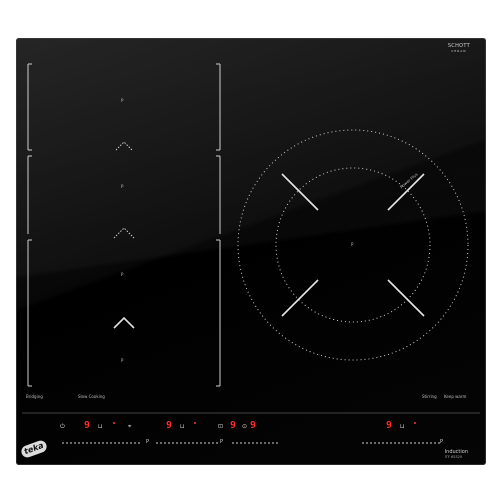  I want to click on slow-cooking-label: Slow Cooking, so click(91, 396).